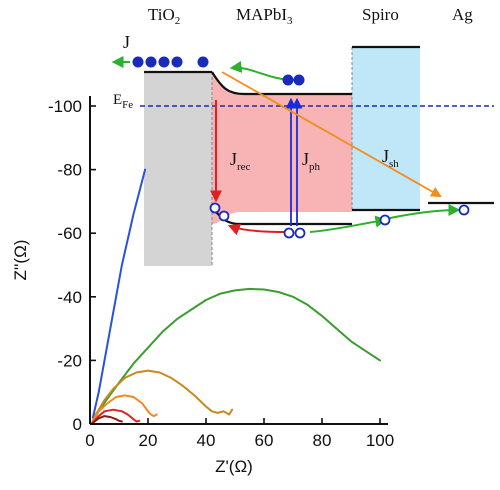 The height and width of the screenshot is (490, 500). I want to click on y-tick-label: -20, so click(69, 360).